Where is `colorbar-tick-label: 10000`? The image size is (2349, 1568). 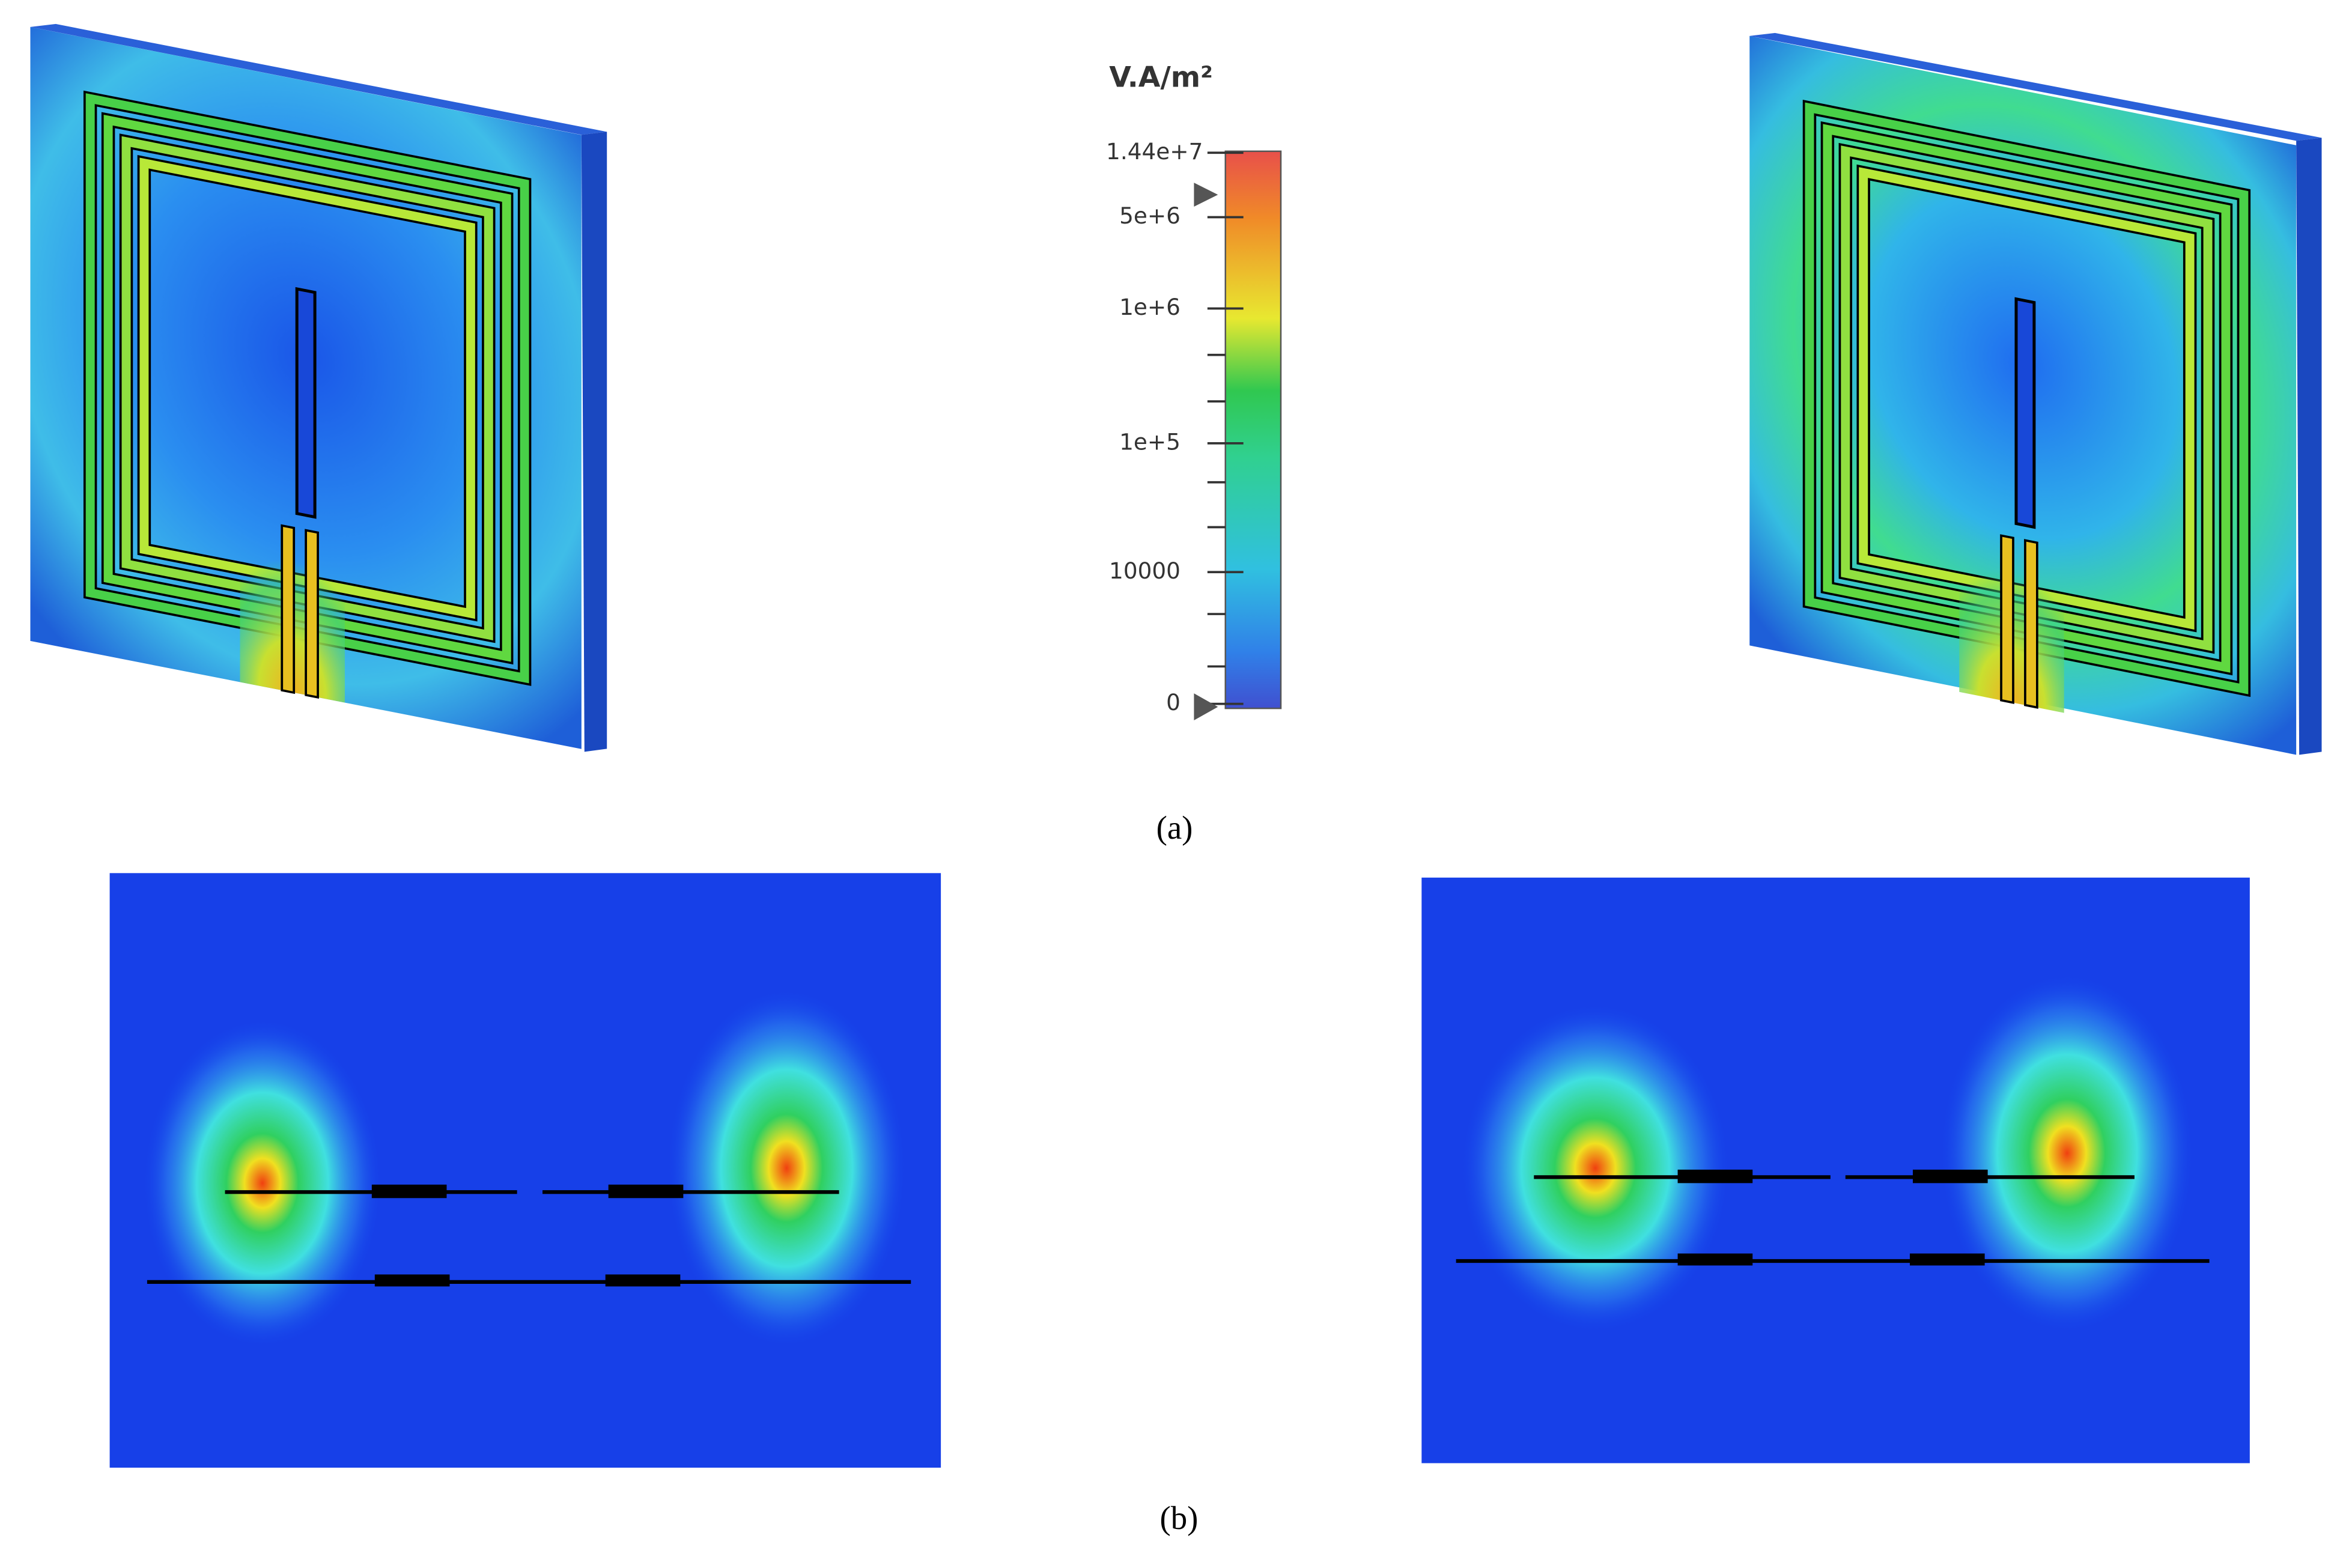
colorbar-tick-label: 10000 is located at coordinates (1145, 571).